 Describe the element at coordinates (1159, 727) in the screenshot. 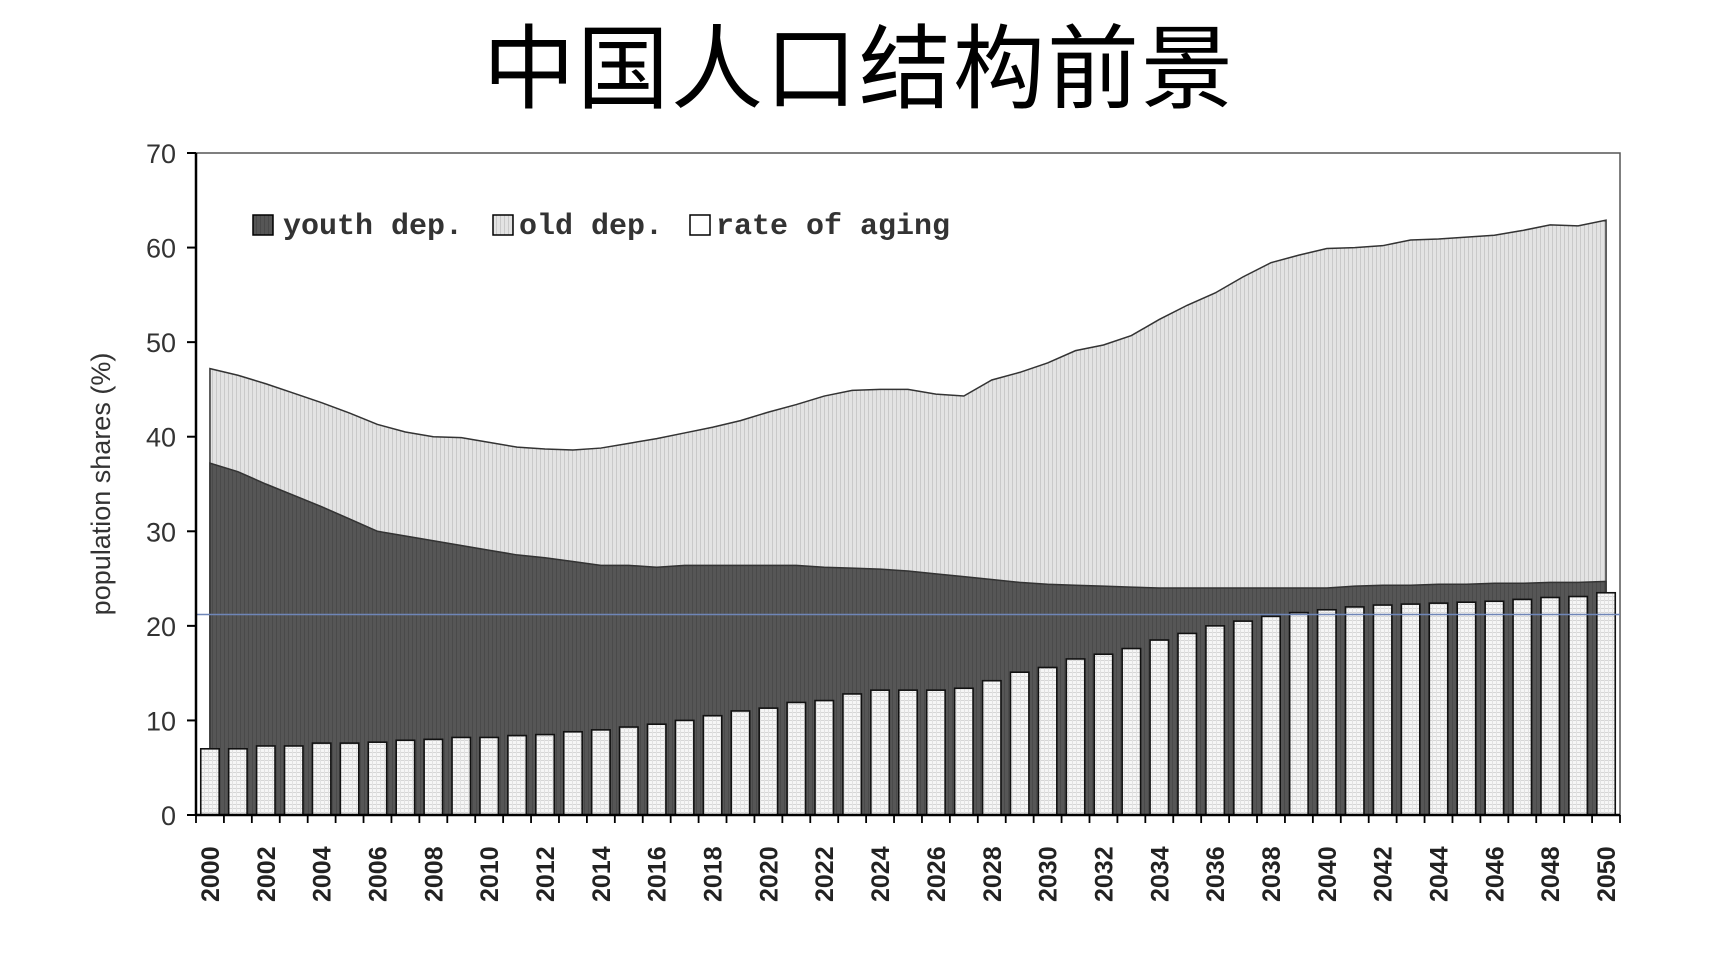

I see `bar-rate-of-aging-2034` at that location.